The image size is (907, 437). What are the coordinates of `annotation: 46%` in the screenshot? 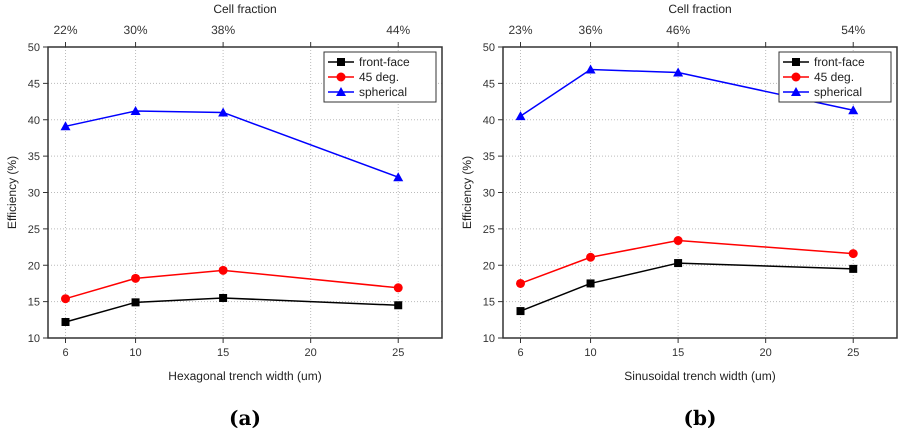 It's located at (678, 30).